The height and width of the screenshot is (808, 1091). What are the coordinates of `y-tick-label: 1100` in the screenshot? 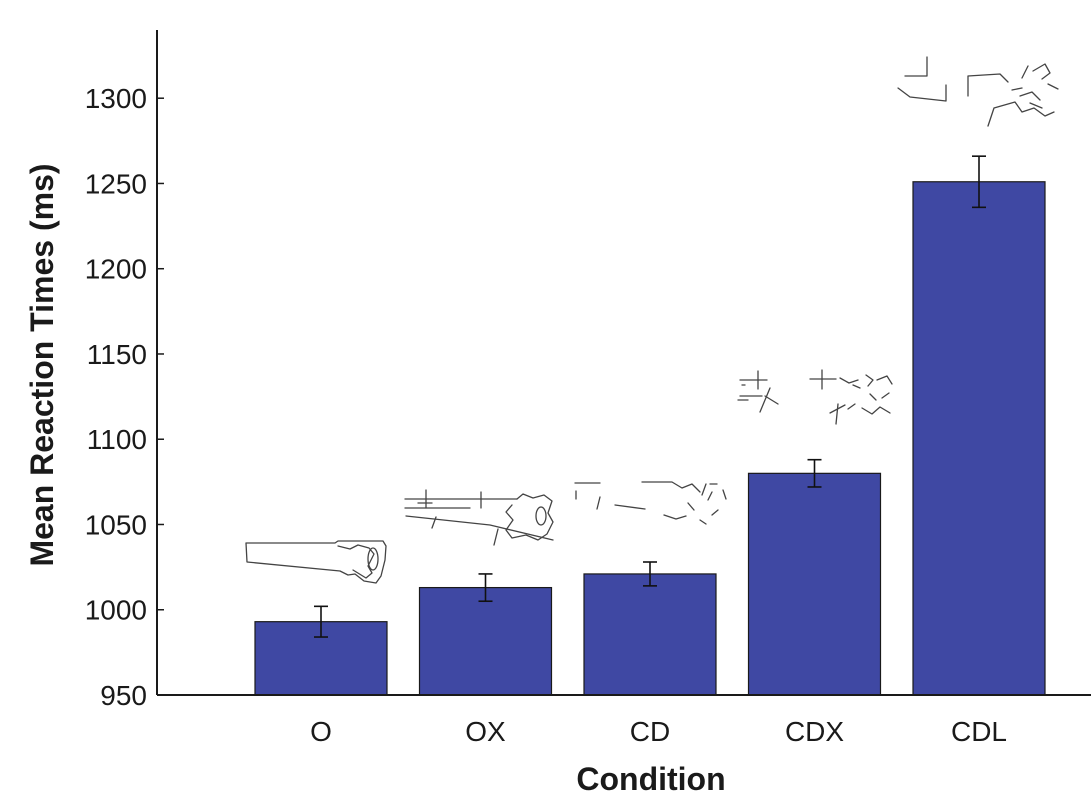 It's located at (117, 439).